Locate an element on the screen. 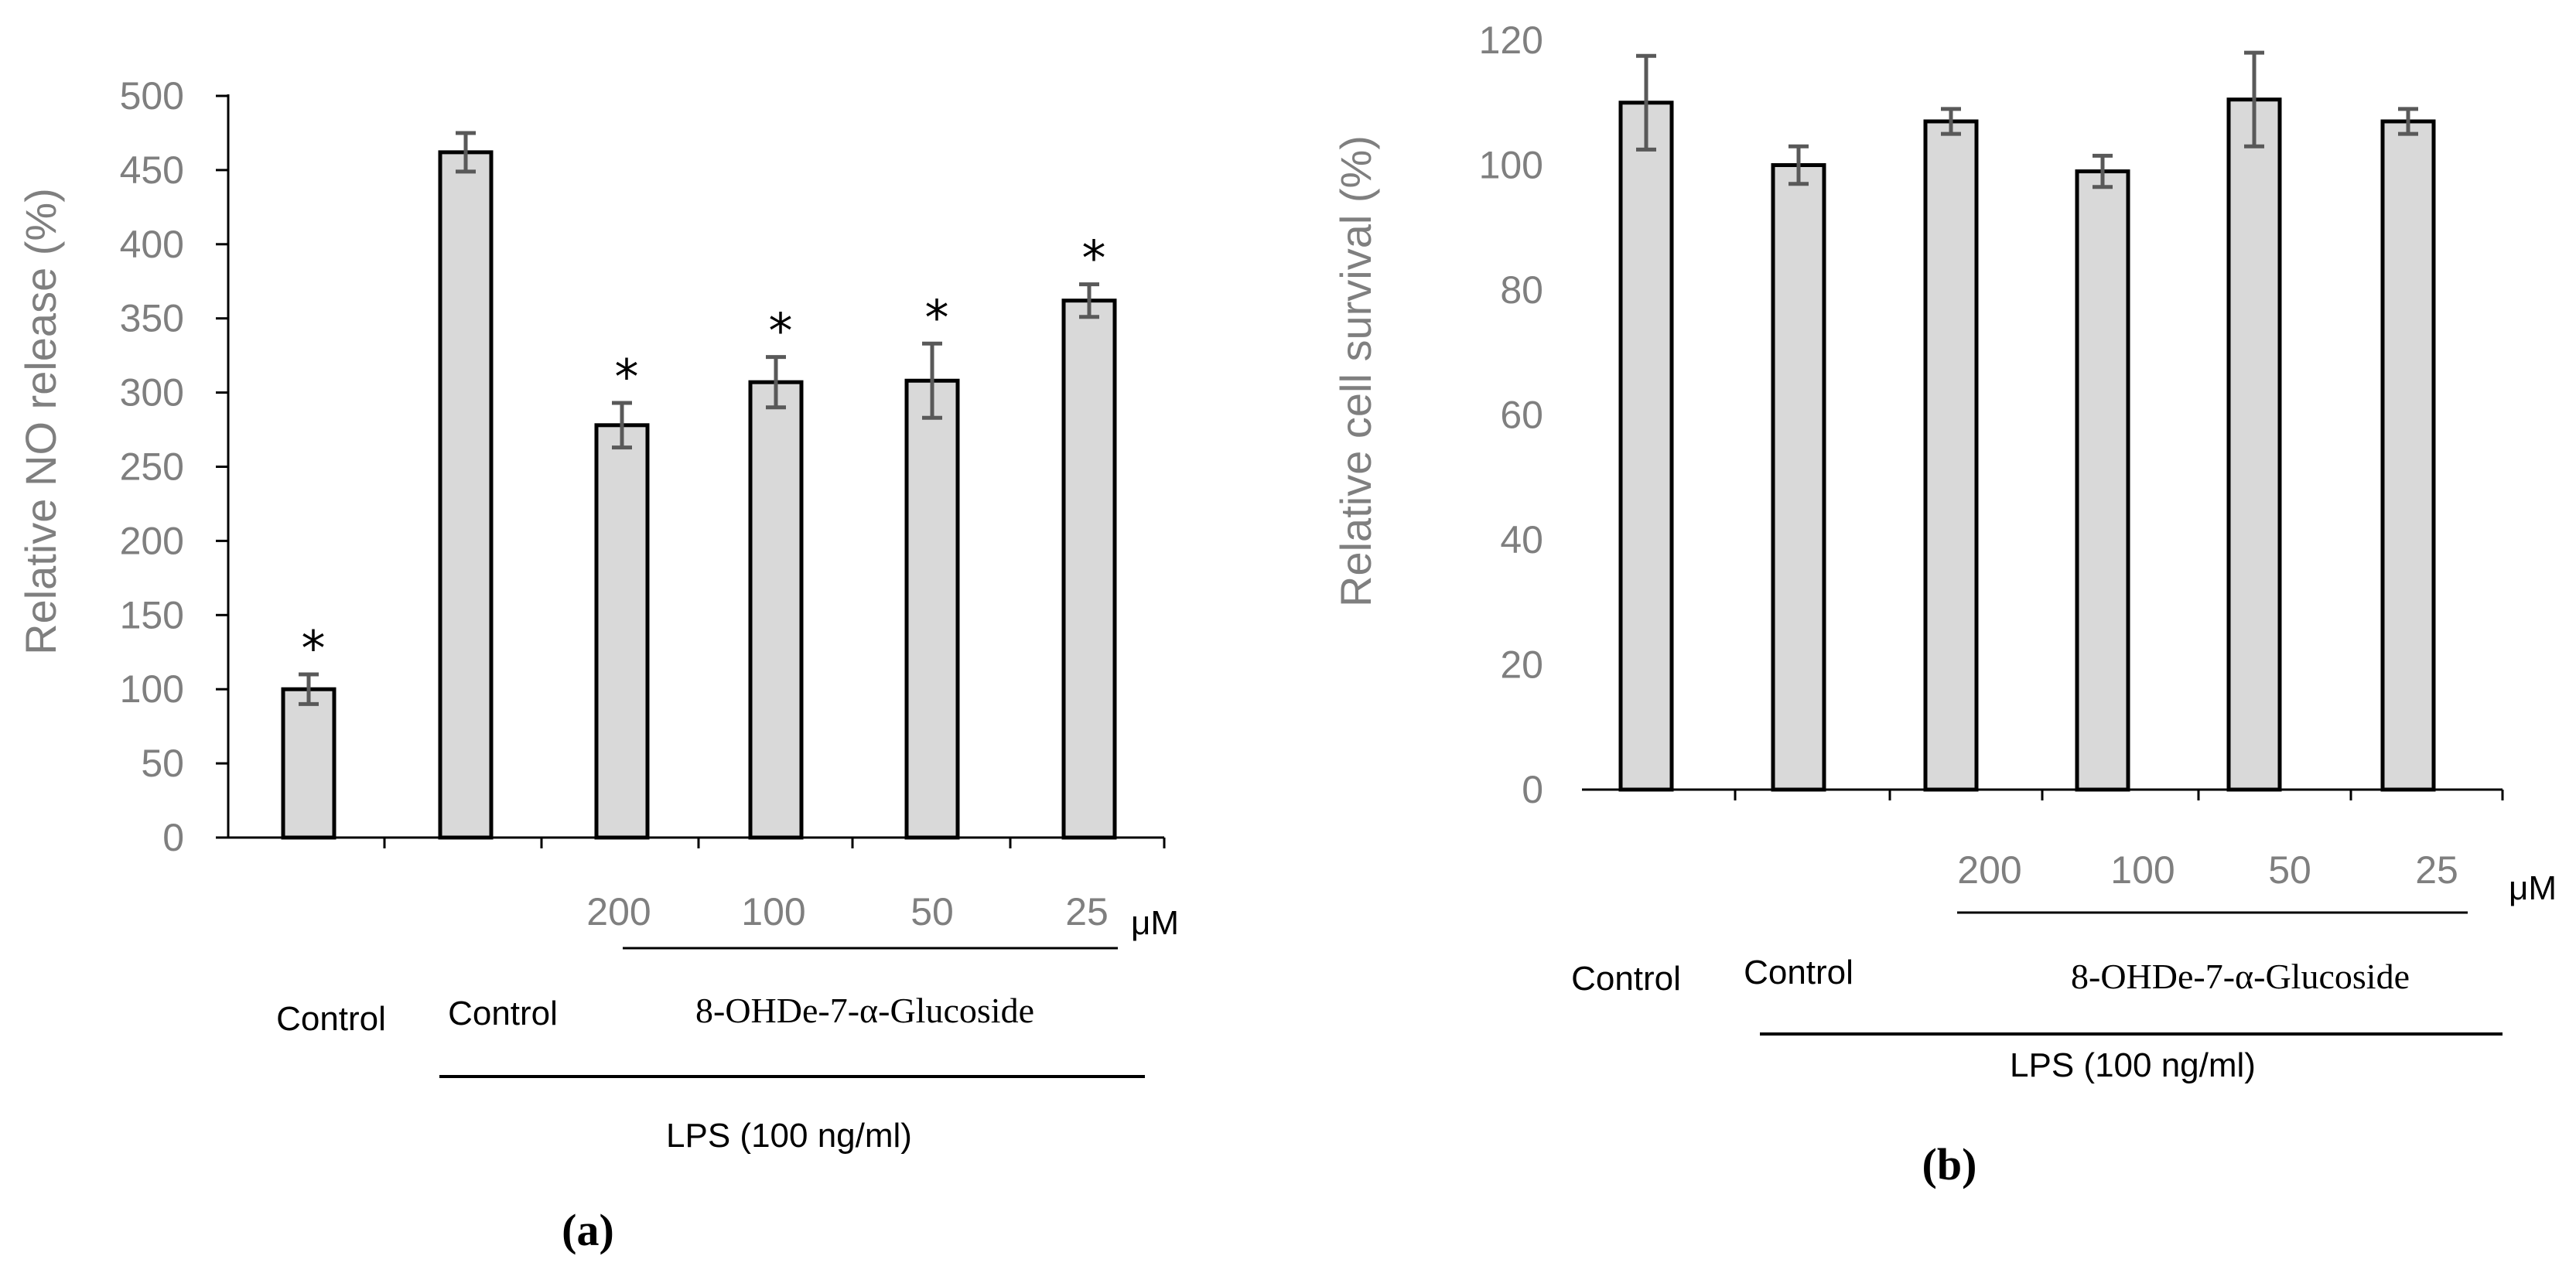 This screenshot has height=1266, width=2576. y-tick-label: 350 is located at coordinates (152, 318).